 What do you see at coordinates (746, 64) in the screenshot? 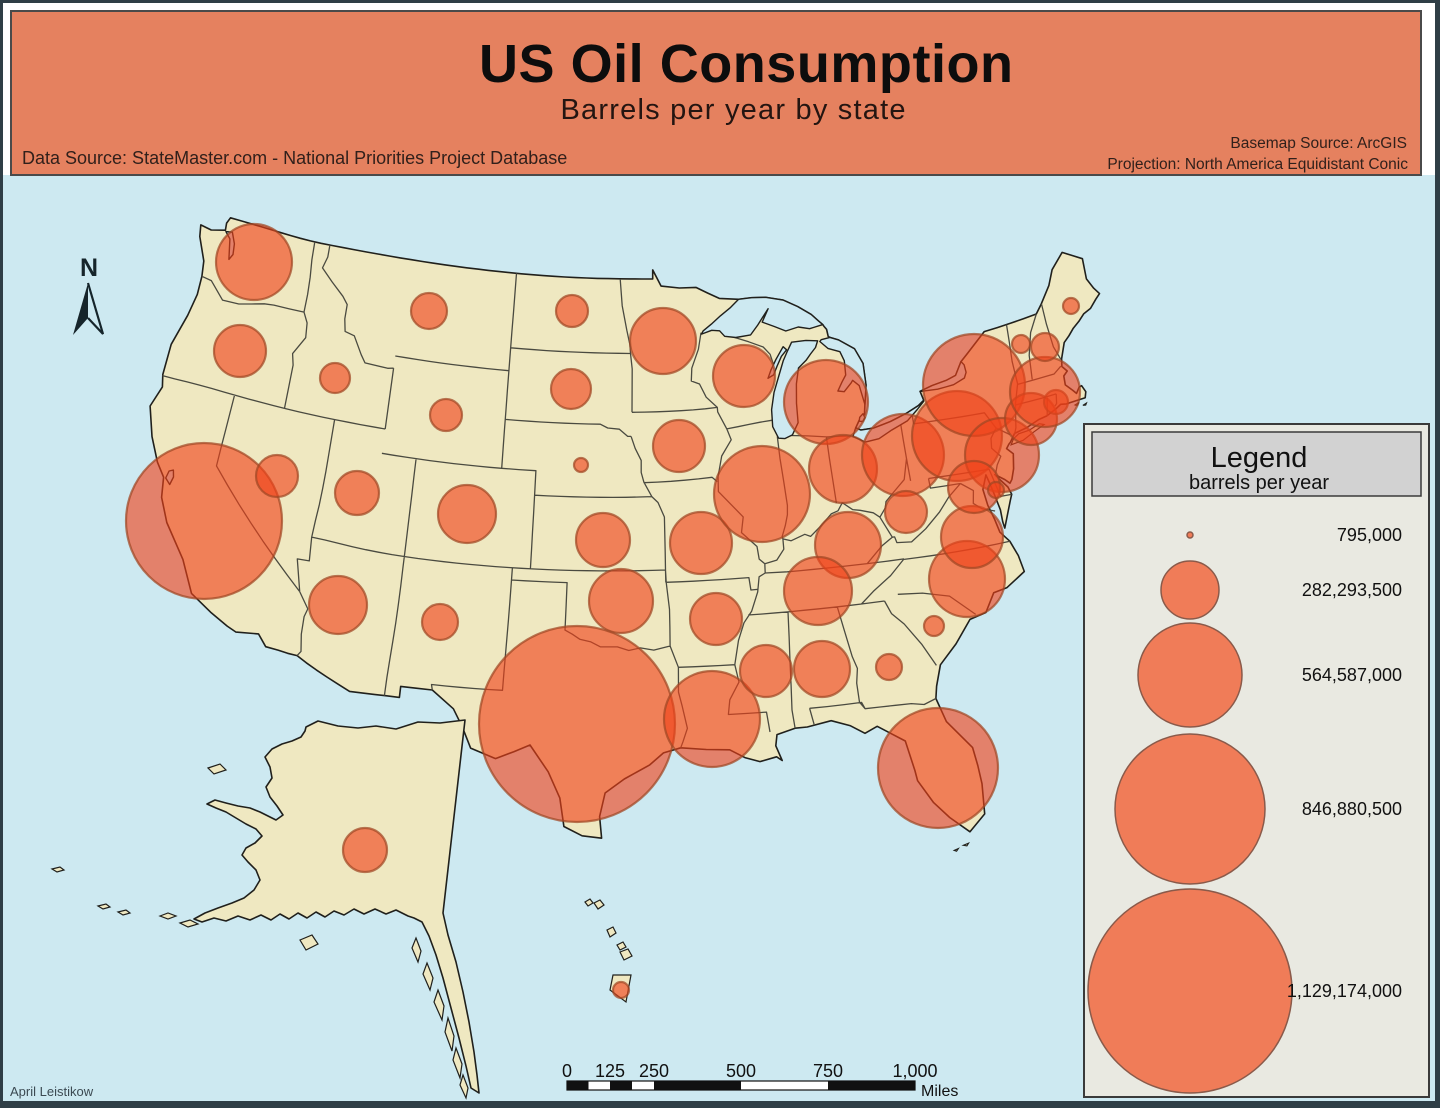
I see `svg-text: US Oil Consumption` at bounding box center [746, 64].